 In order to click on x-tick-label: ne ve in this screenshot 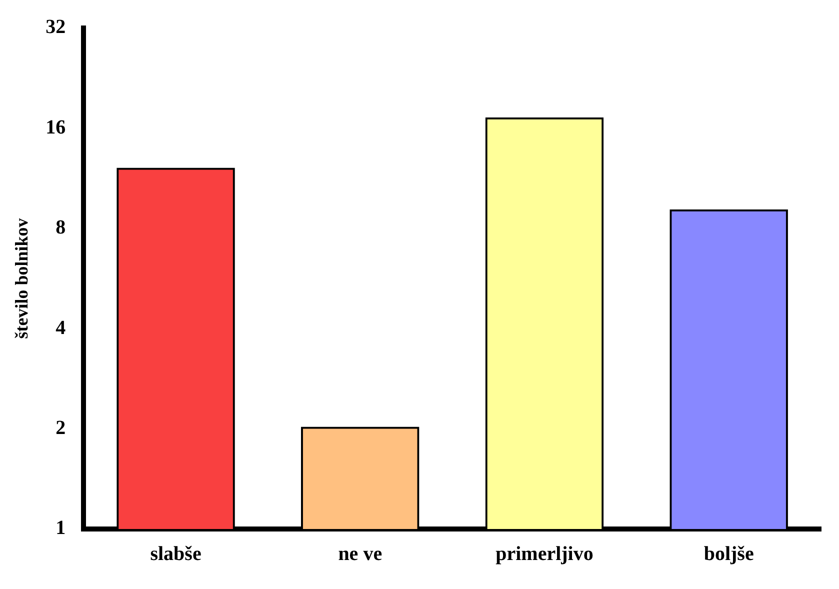, I will do `click(360, 554)`.